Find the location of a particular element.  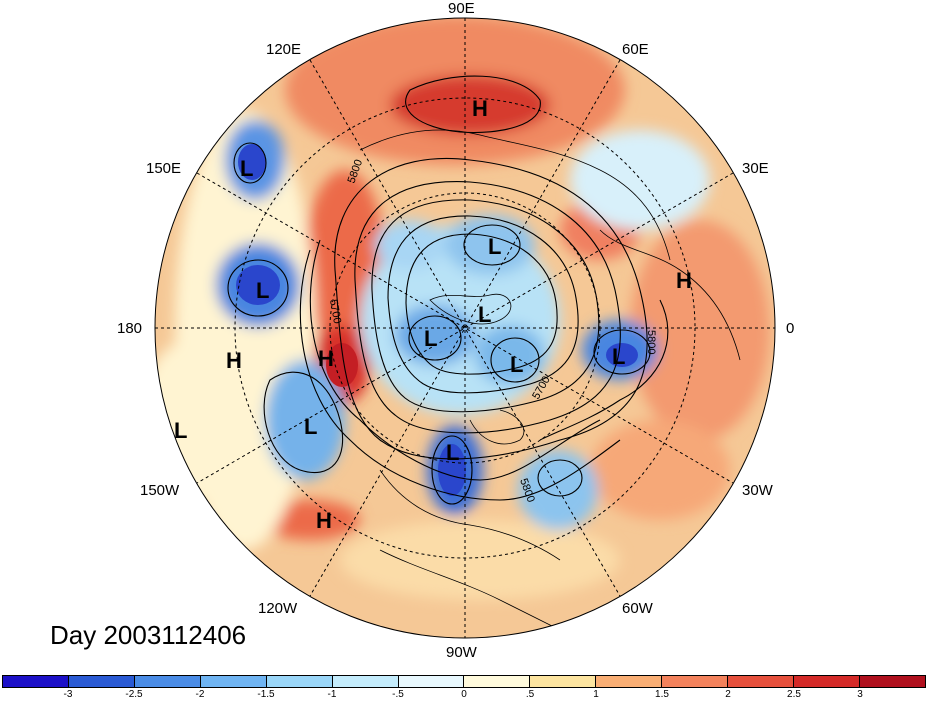

lon-label-120w: 120W is located at coordinates (278, 608).